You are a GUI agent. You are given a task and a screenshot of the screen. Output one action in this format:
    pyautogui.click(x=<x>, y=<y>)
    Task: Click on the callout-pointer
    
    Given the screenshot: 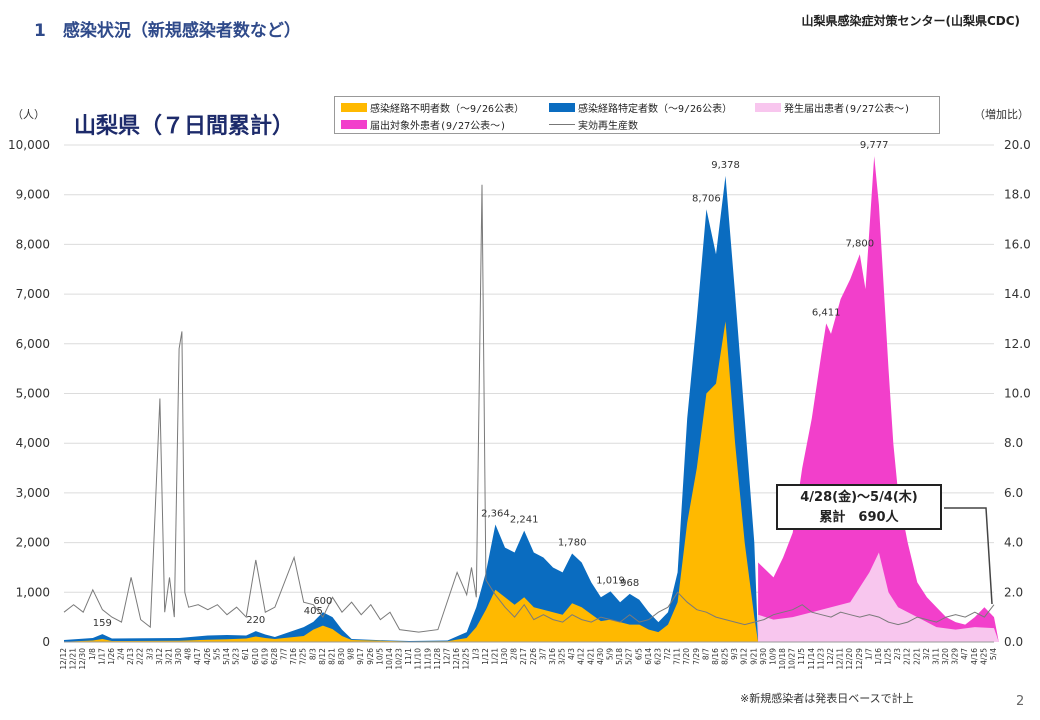 What is the action you would take?
    pyautogui.click(x=968, y=556)
    